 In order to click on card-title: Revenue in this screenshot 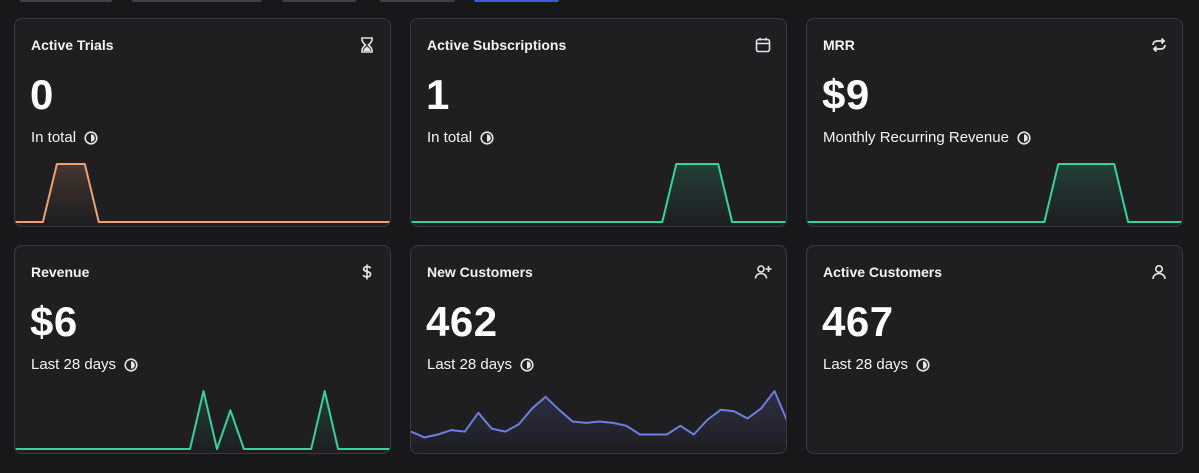, I will do `click(60, 272)`.